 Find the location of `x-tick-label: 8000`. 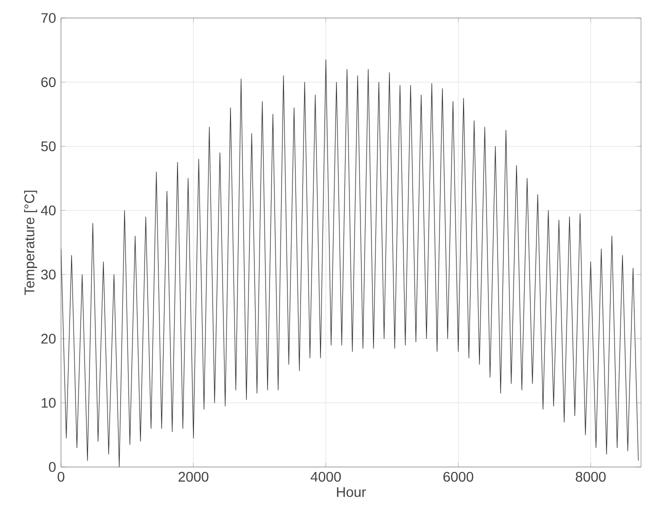

x-tick-label: 8000 is located at coordinates (591, 477).